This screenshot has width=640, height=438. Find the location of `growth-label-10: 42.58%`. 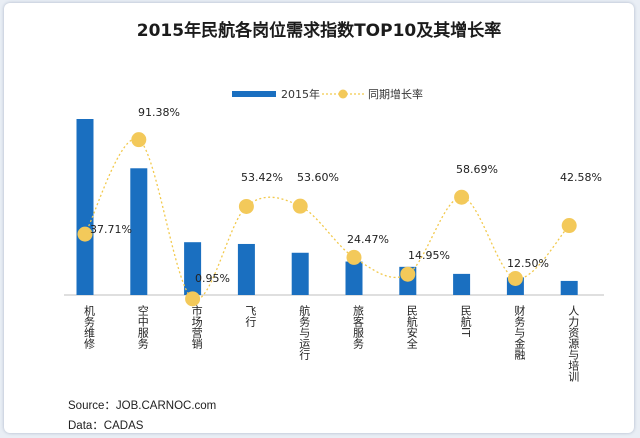

growth-label-10: 42.58% is located at coordinates (581, 177).